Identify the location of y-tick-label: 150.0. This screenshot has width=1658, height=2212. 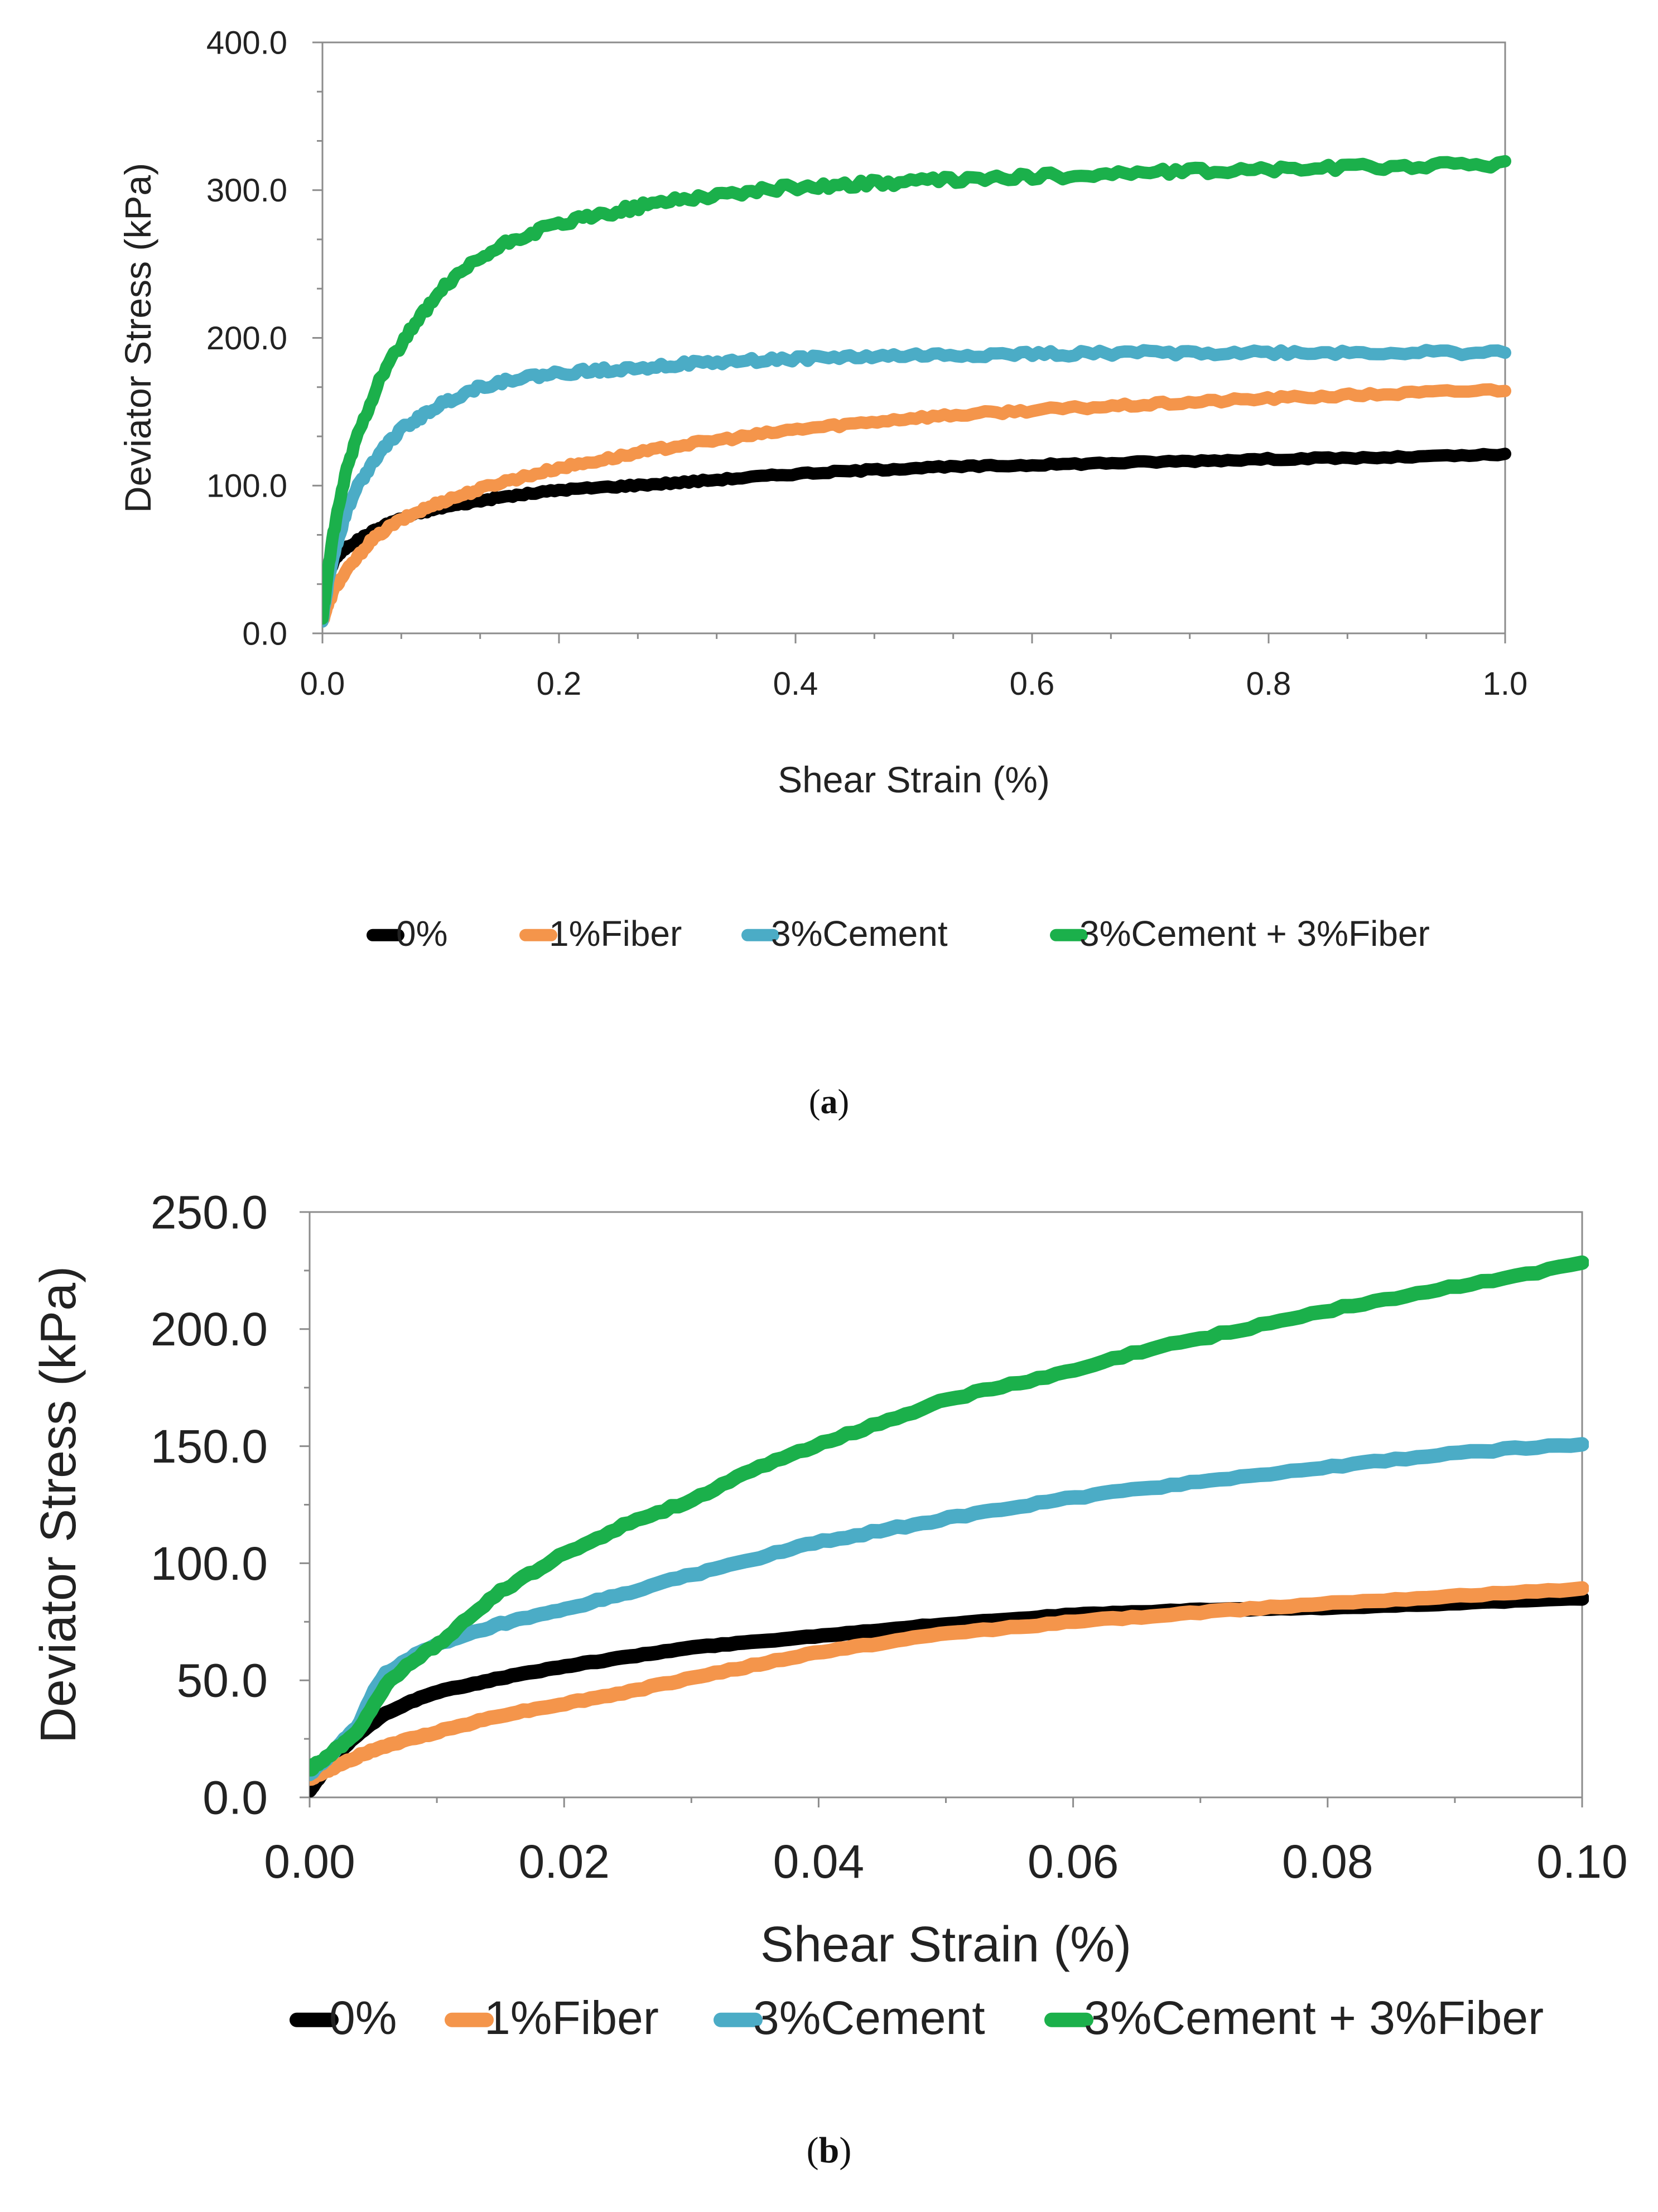
(209, 1446).